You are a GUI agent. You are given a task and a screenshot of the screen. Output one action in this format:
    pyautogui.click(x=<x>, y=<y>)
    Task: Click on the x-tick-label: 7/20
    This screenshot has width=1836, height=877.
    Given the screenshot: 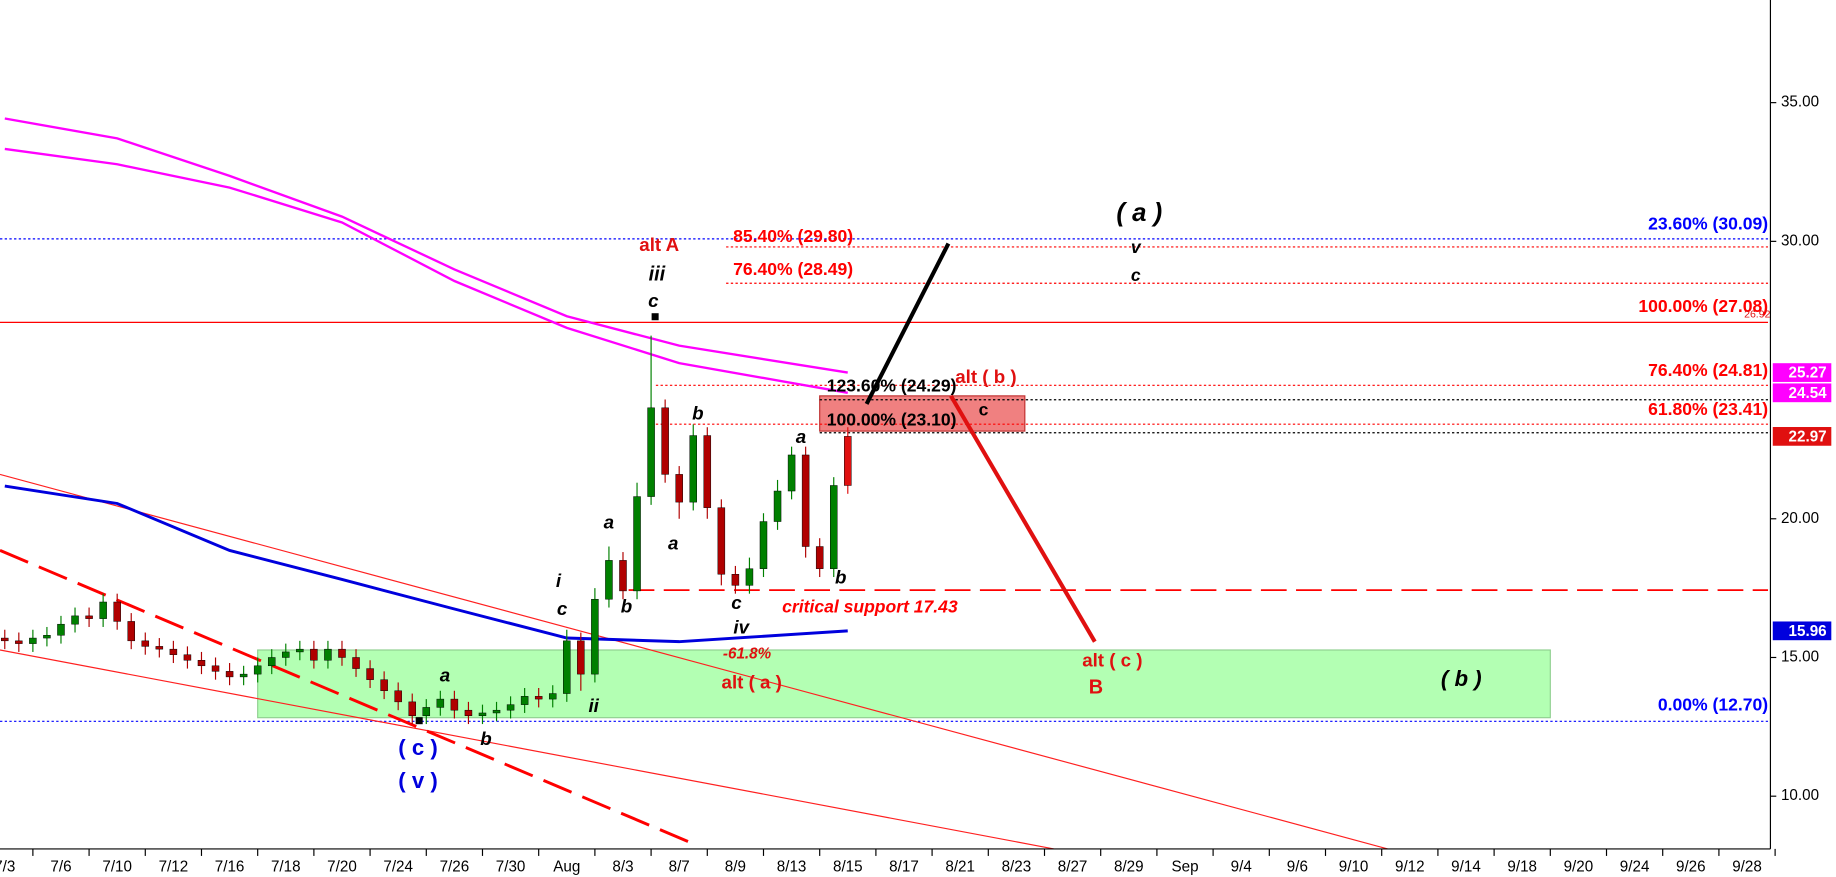 What is the action you would take?
    pyautogui.click(x=342, y=867)
    